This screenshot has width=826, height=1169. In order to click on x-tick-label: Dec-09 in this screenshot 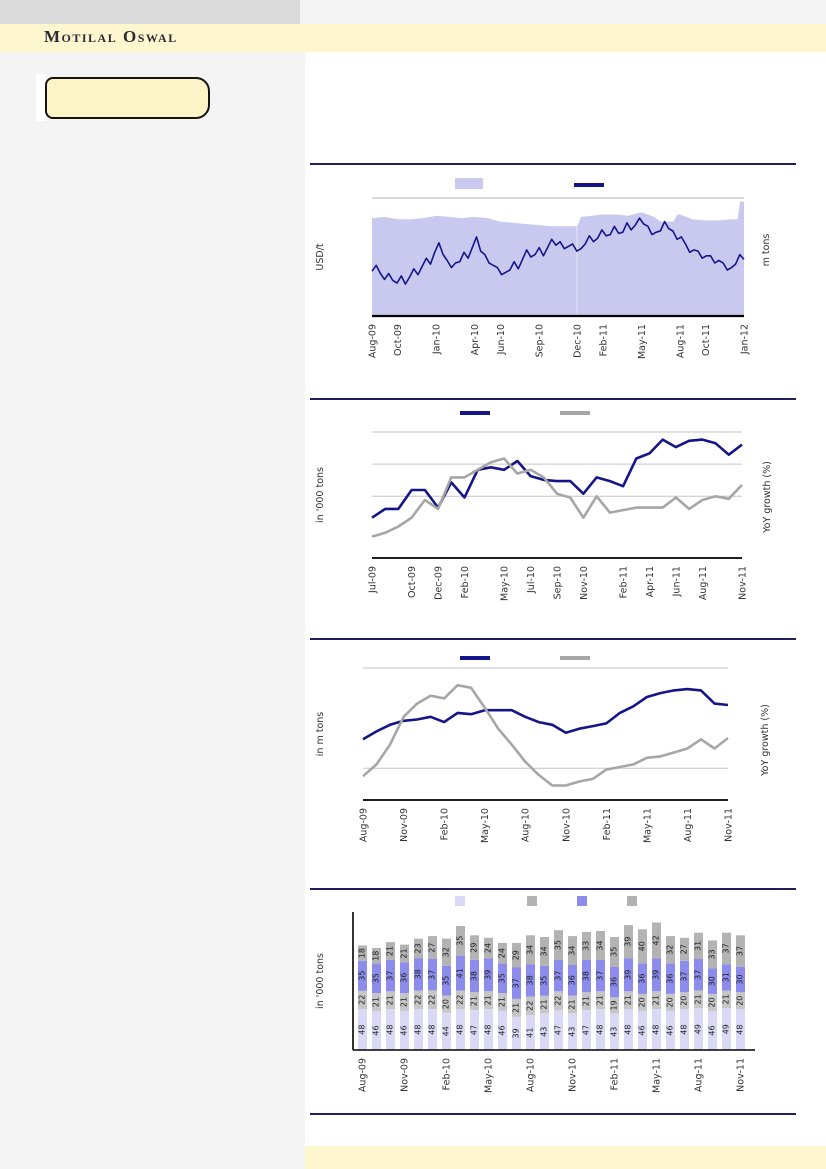, I will do `click(439, 583)`.